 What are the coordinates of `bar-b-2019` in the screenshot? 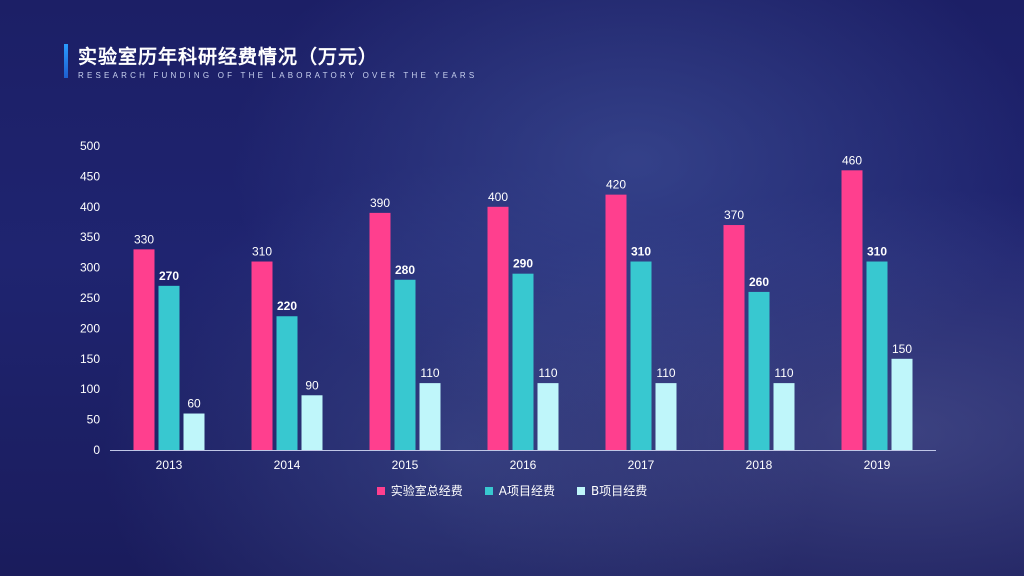 It's located at (902, 404).